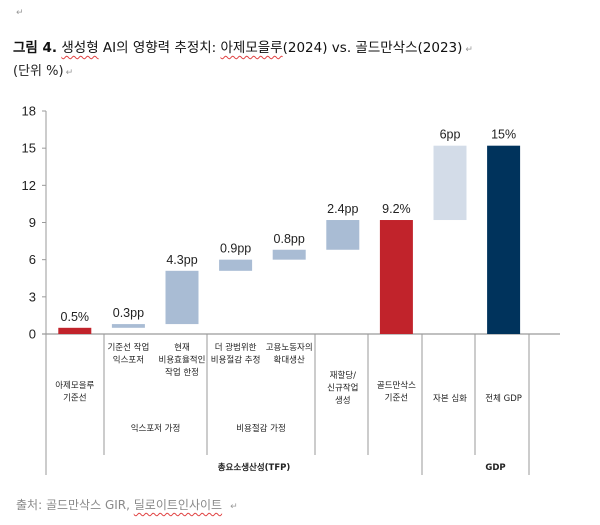 This screenshot has width=600, height=525. What do you see at coordinates (32, 259) in the screenshot?
I see `y-tick-label: 6` at bounding box center [32, 259].